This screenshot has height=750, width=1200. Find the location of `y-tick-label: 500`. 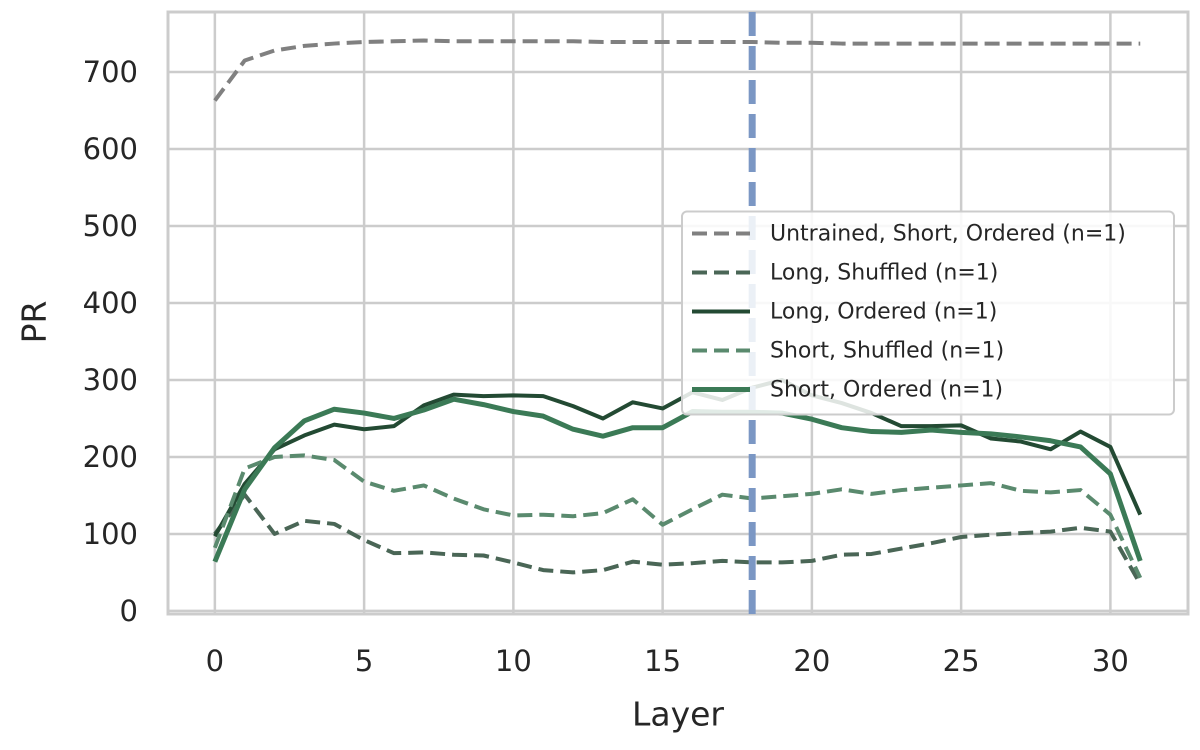

y-tick-label: 500 is located at coordinates (110, 226).